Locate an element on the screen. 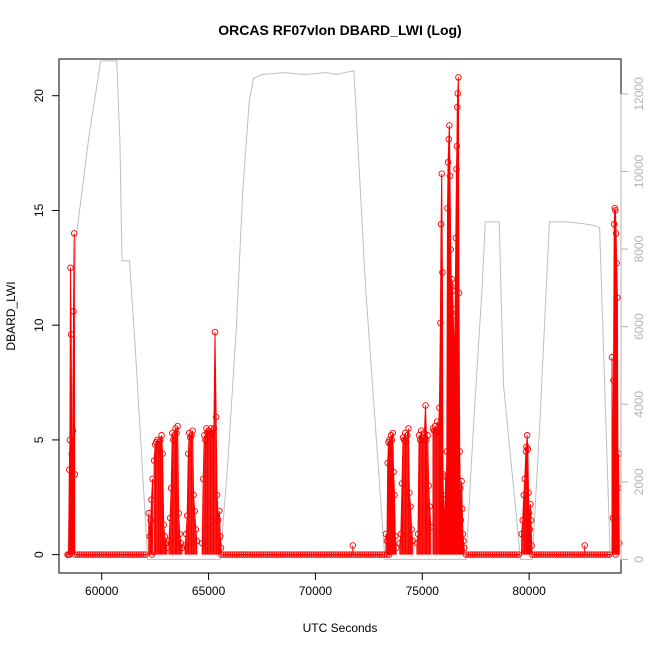  x-tick-label: 60000 is located at coordinates (102, 591).